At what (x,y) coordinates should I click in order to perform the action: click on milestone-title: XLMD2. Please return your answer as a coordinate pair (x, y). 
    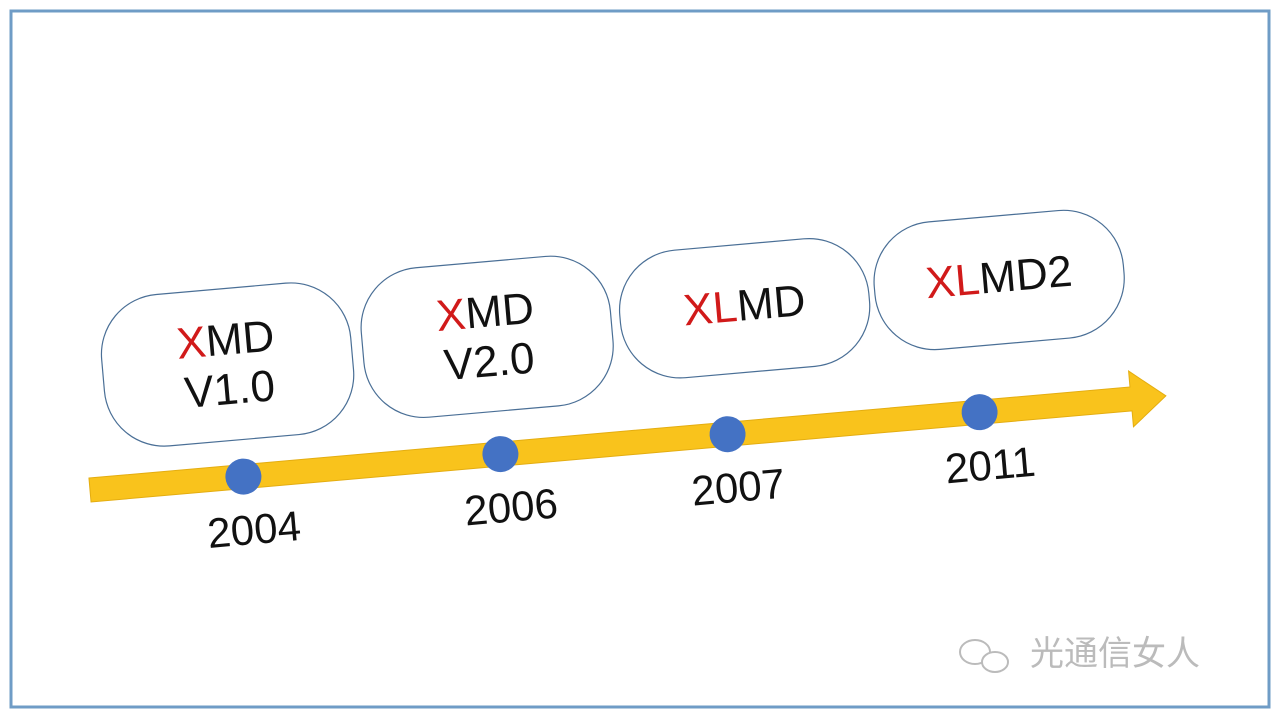
    Looking at the image, I should click on (999, 277).